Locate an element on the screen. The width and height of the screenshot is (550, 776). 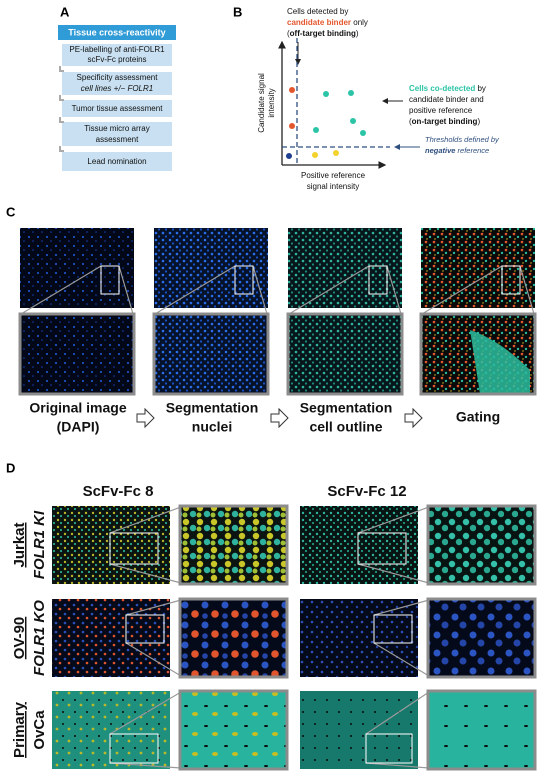
step-arrows is located at coordinates (61, 109).